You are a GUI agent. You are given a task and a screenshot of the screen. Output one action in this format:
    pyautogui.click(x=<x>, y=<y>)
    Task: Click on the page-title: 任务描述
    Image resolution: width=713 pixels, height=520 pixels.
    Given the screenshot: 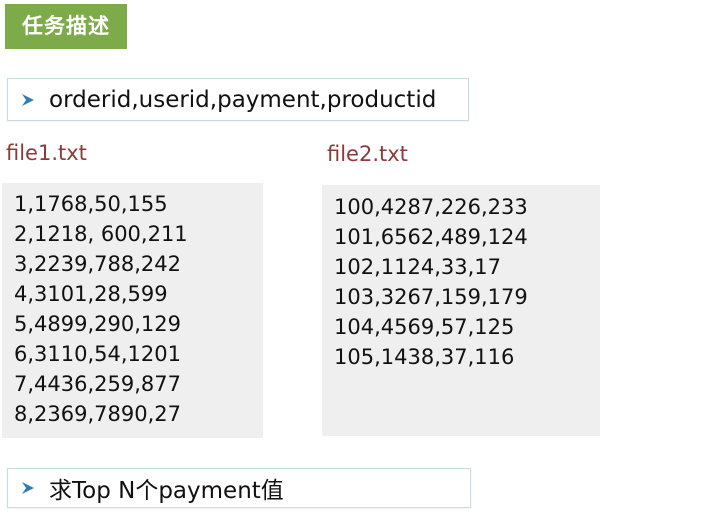 What is the action you would take?
    pyautogui.click(x=66, y=26)
    